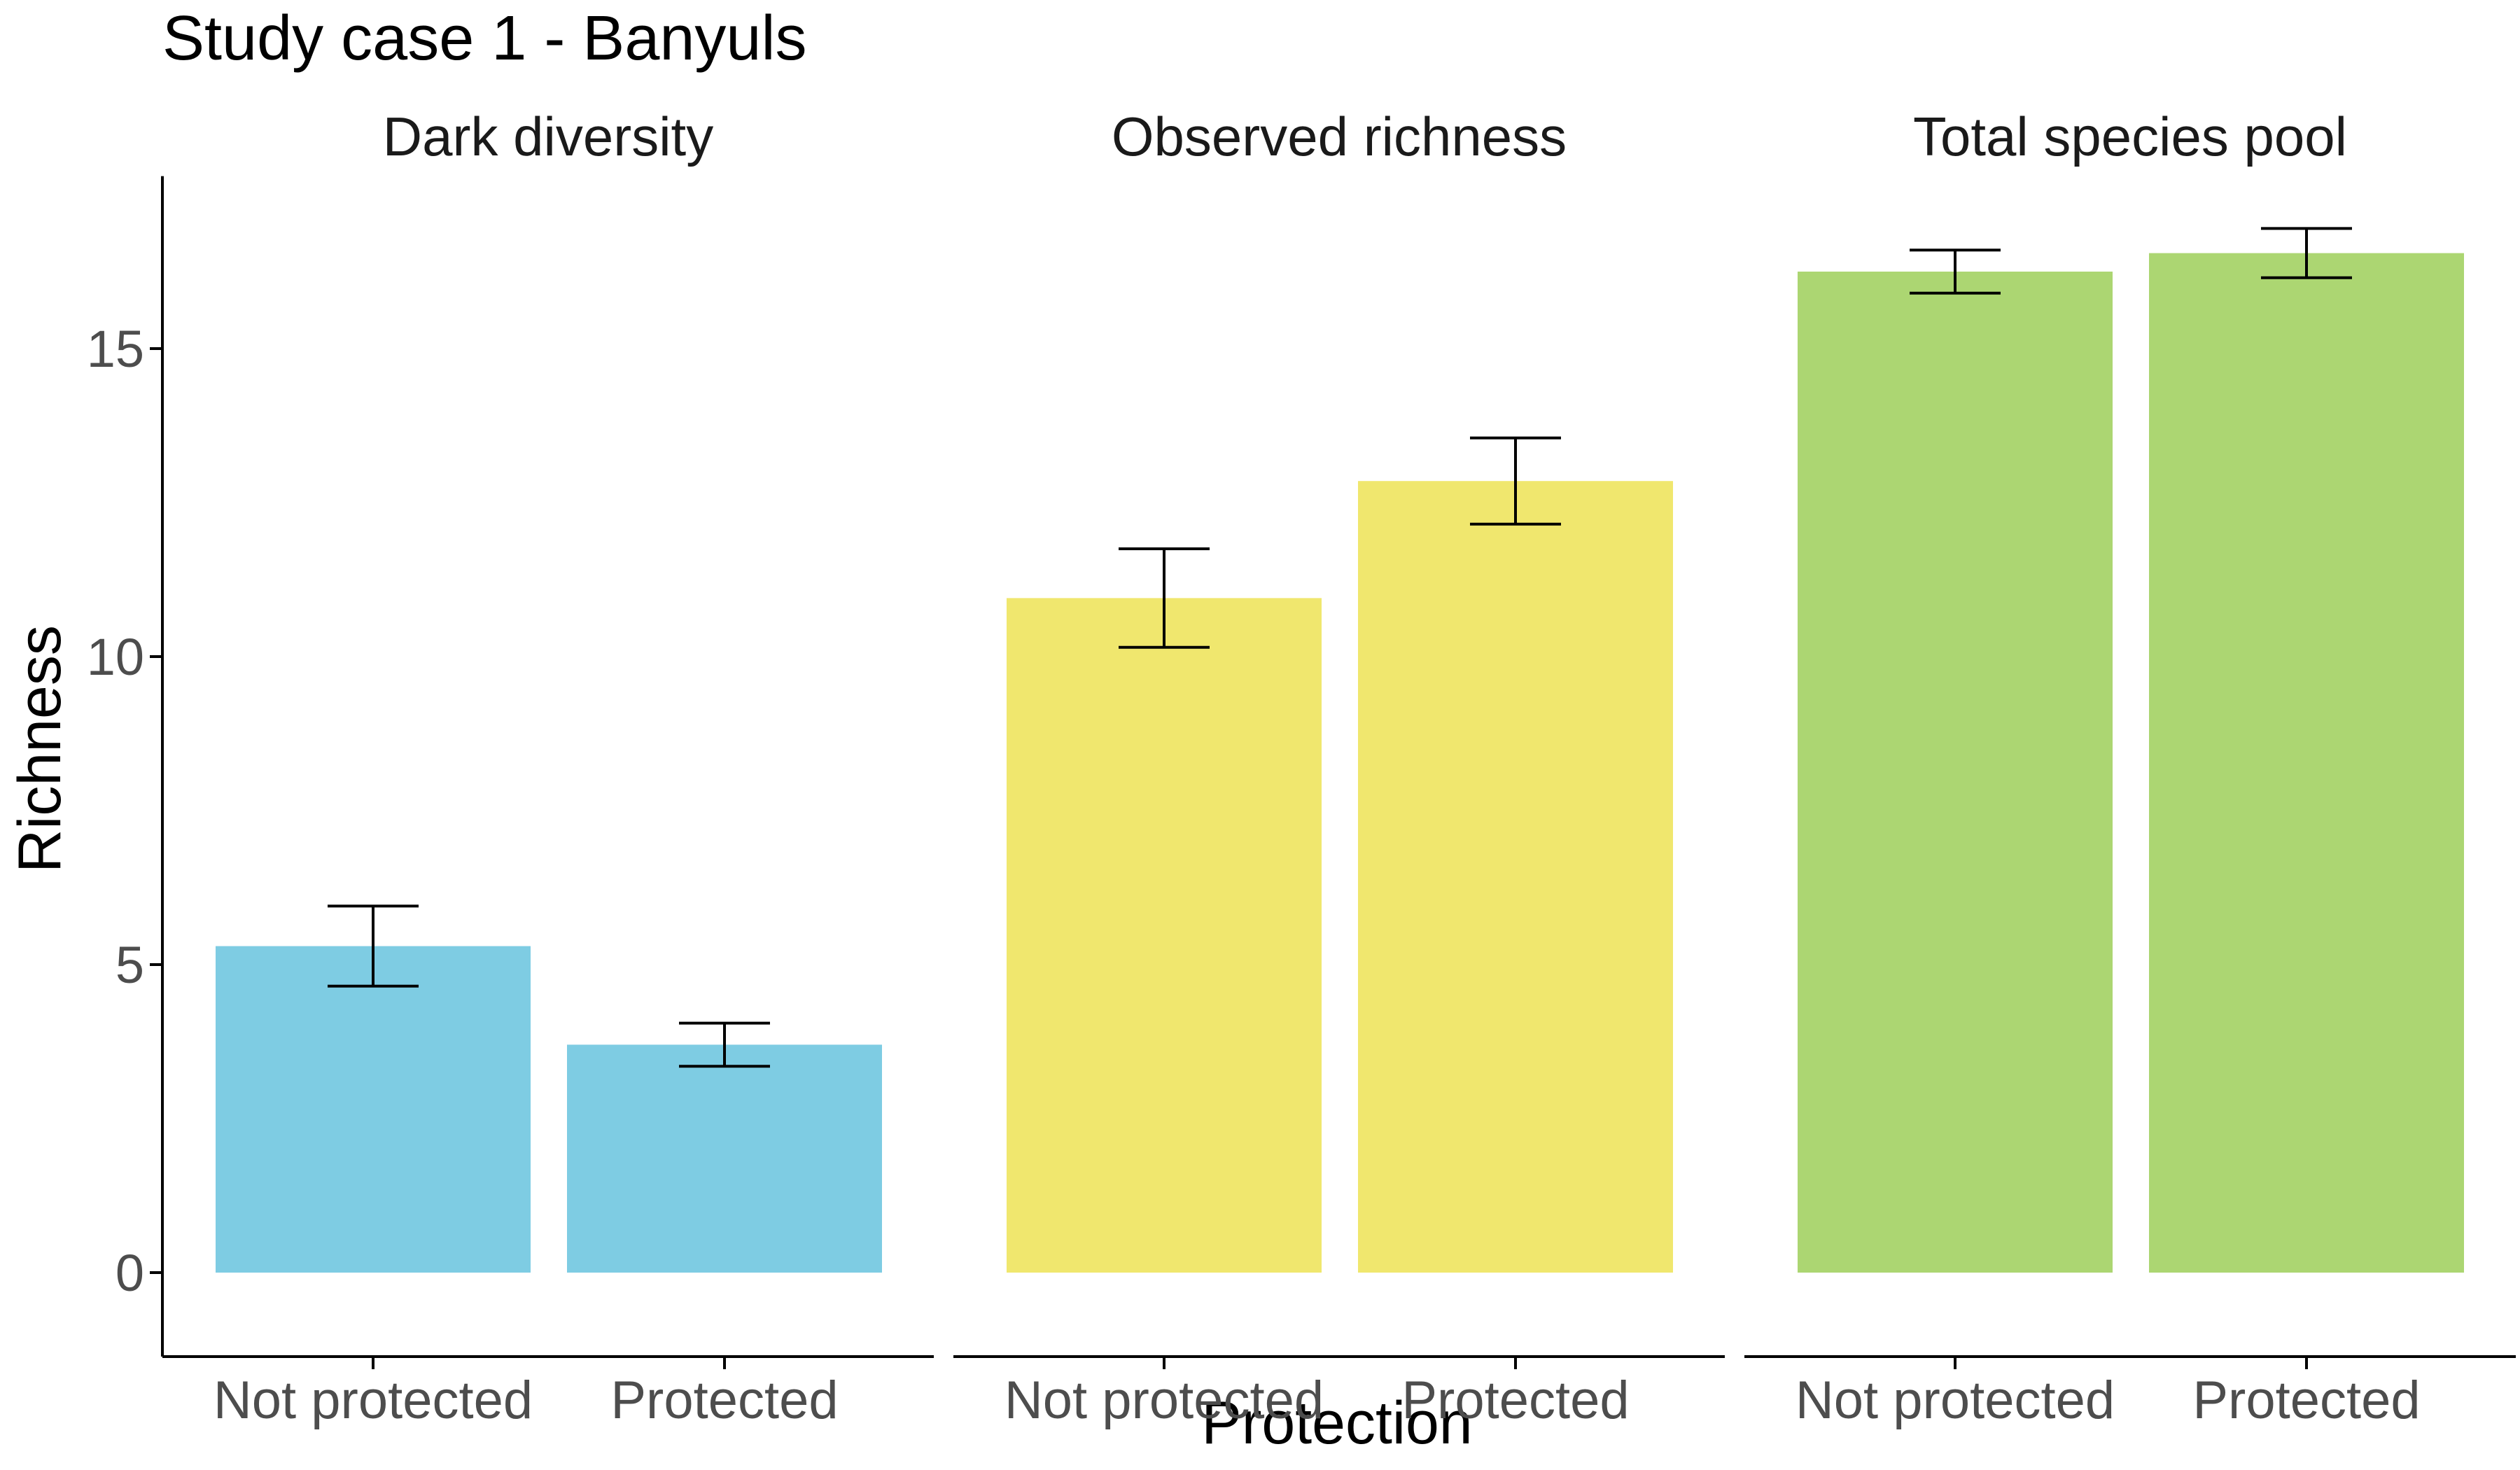 The height and width of the screenshot is (1470, 2520). What do you see at coordinates (1336, 1423) in the screenshot?
I see `x-axis-label: Protection` at bounding box center [1336, 1423].